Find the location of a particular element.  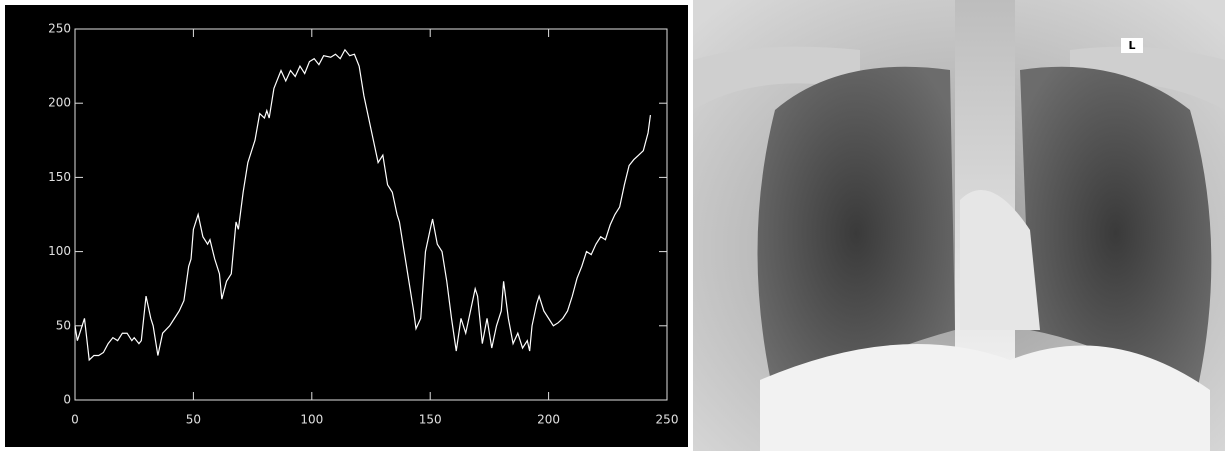

y-tick-label: 50 is located at coordinates (63, 325).